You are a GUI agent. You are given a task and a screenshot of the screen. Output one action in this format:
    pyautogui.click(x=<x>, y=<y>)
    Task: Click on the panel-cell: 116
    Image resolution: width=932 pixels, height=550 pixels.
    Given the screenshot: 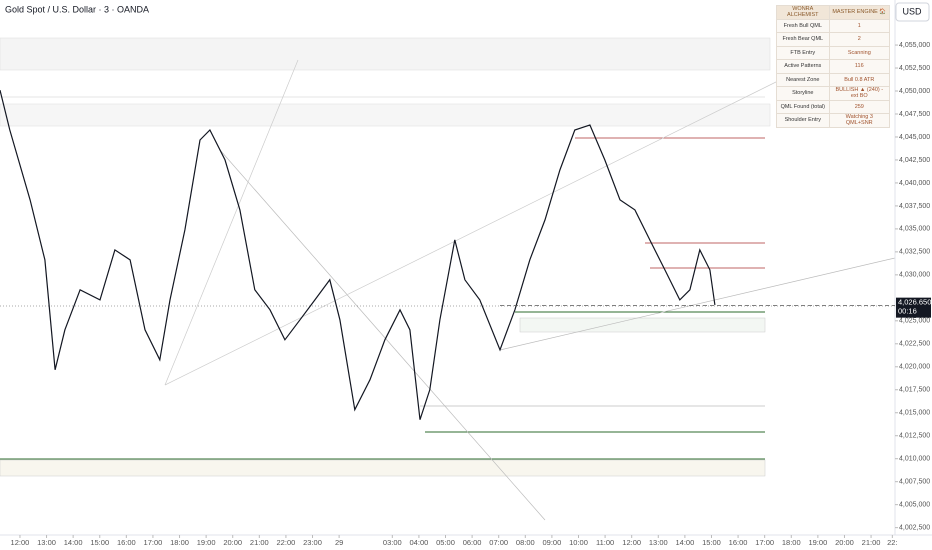 What is the action you would take?
    pyautogui.click(x=859, y=66)
    